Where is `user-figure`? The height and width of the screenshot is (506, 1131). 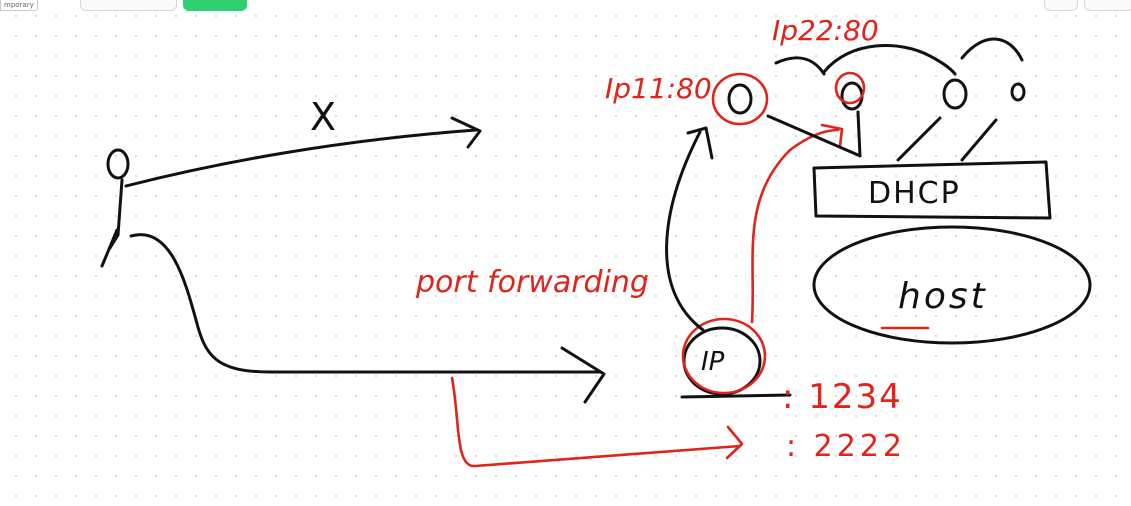
user-figure is located at coordinates (115, 208).